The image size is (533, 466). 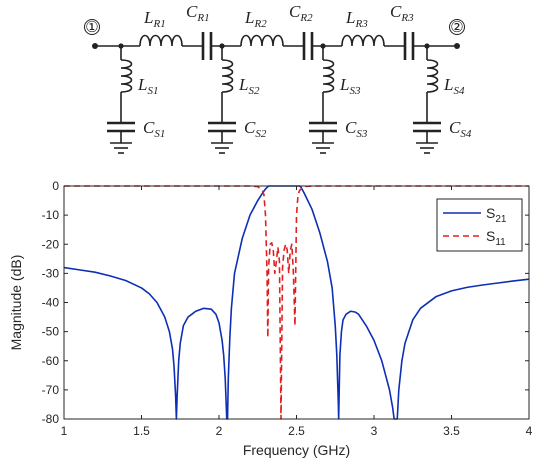 What do you see at coordinates (154, 129) in the screenshot?
I see `label-shunt-capacitor-1: CS1` at bounding box center [154, 129].